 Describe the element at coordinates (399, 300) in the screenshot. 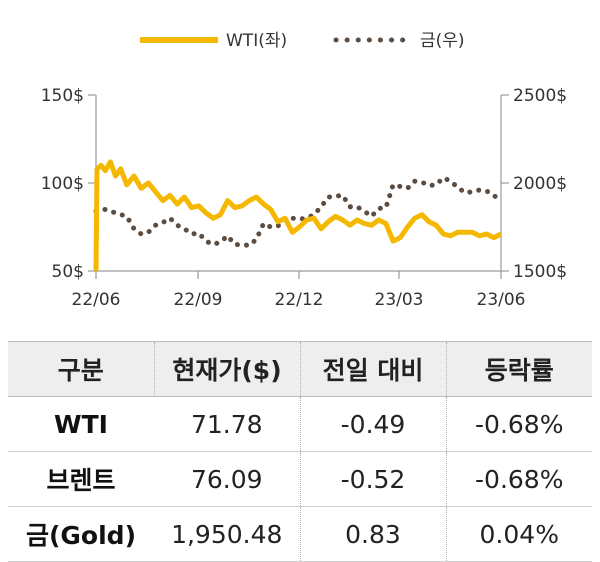

I see `x-tick-label: 23/03` at that location.